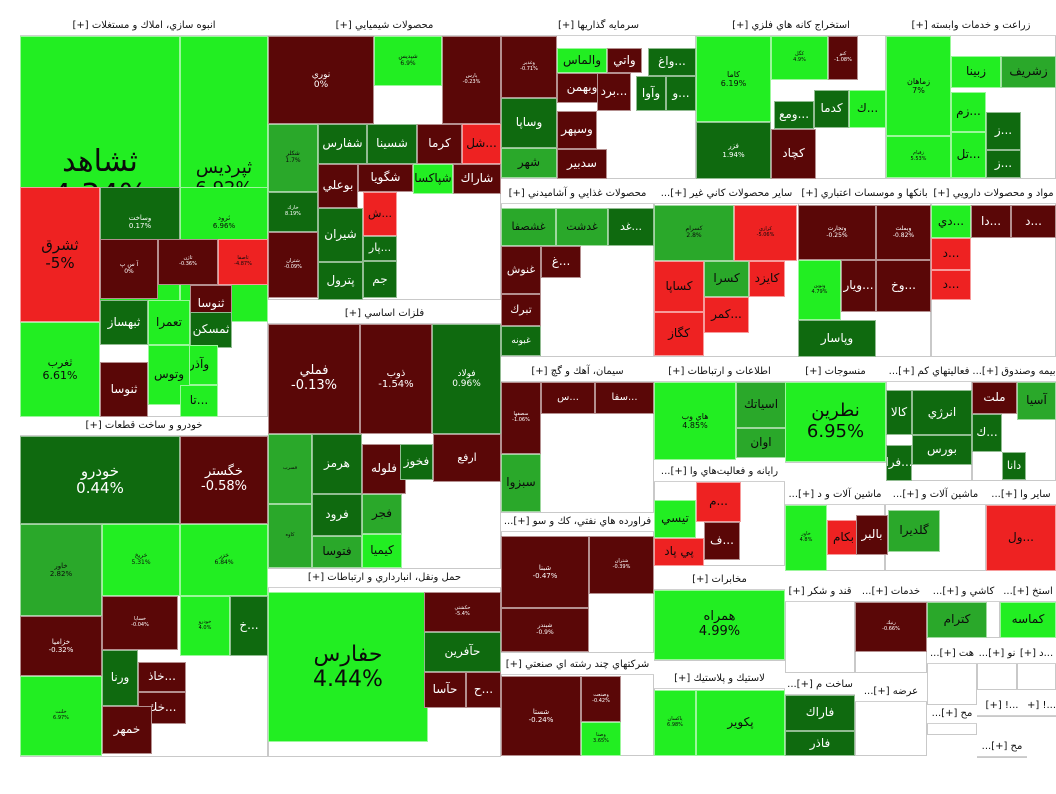 The width and height of the screenshot is (1056, 794). What do you see at coordinates (224, 480) in the screenshot?
I see `stock-tile: خگستر -0.58%` at bounding box center [224, 480].